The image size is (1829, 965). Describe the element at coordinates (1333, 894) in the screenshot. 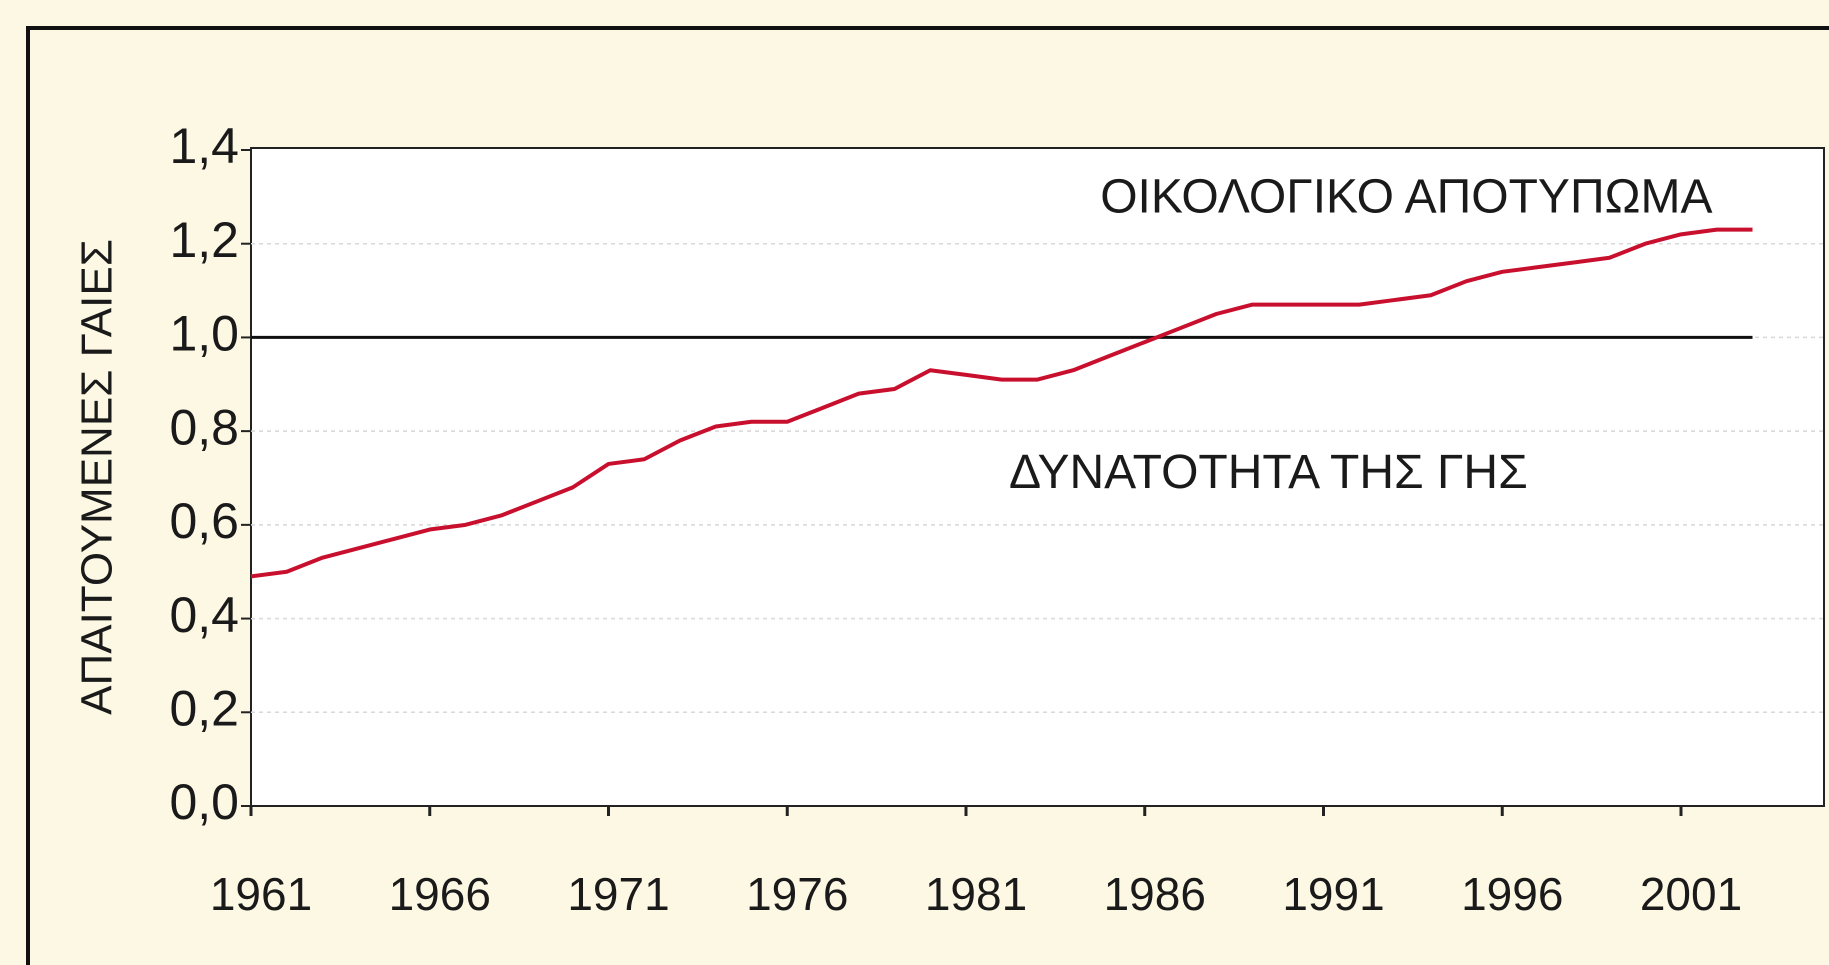

I see `x-tick-label: 1991` at that location.